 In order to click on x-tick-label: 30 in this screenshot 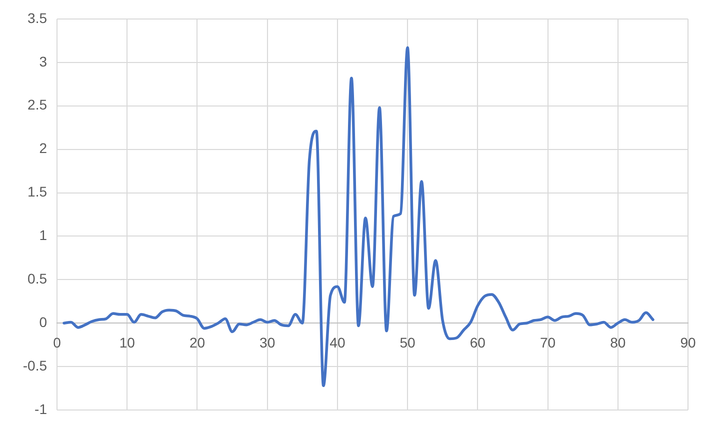, I will do `click(268, 342)`.